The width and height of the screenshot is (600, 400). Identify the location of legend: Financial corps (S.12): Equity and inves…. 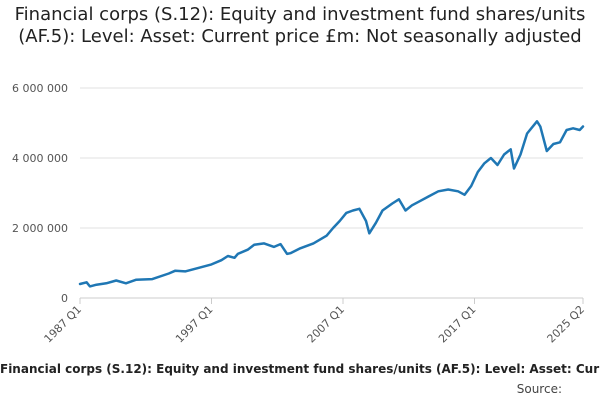
(300, 371).